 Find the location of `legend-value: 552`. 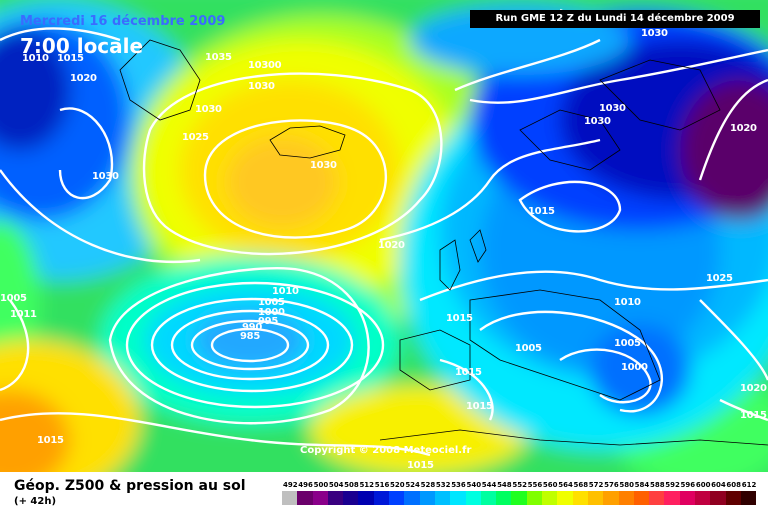

legend-value: 552 is located at coordinates (519, 485).